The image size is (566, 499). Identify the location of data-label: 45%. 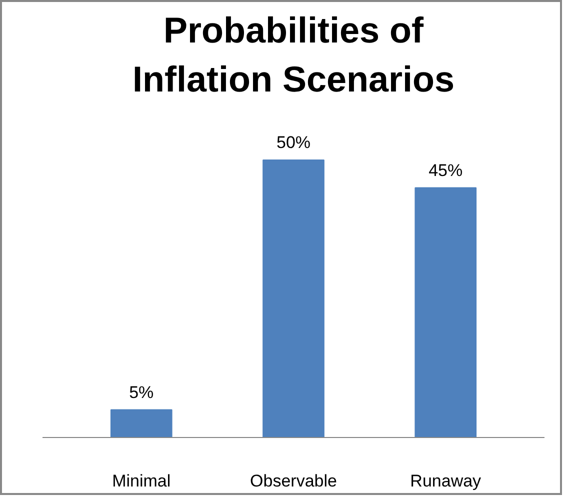
(445, 170).